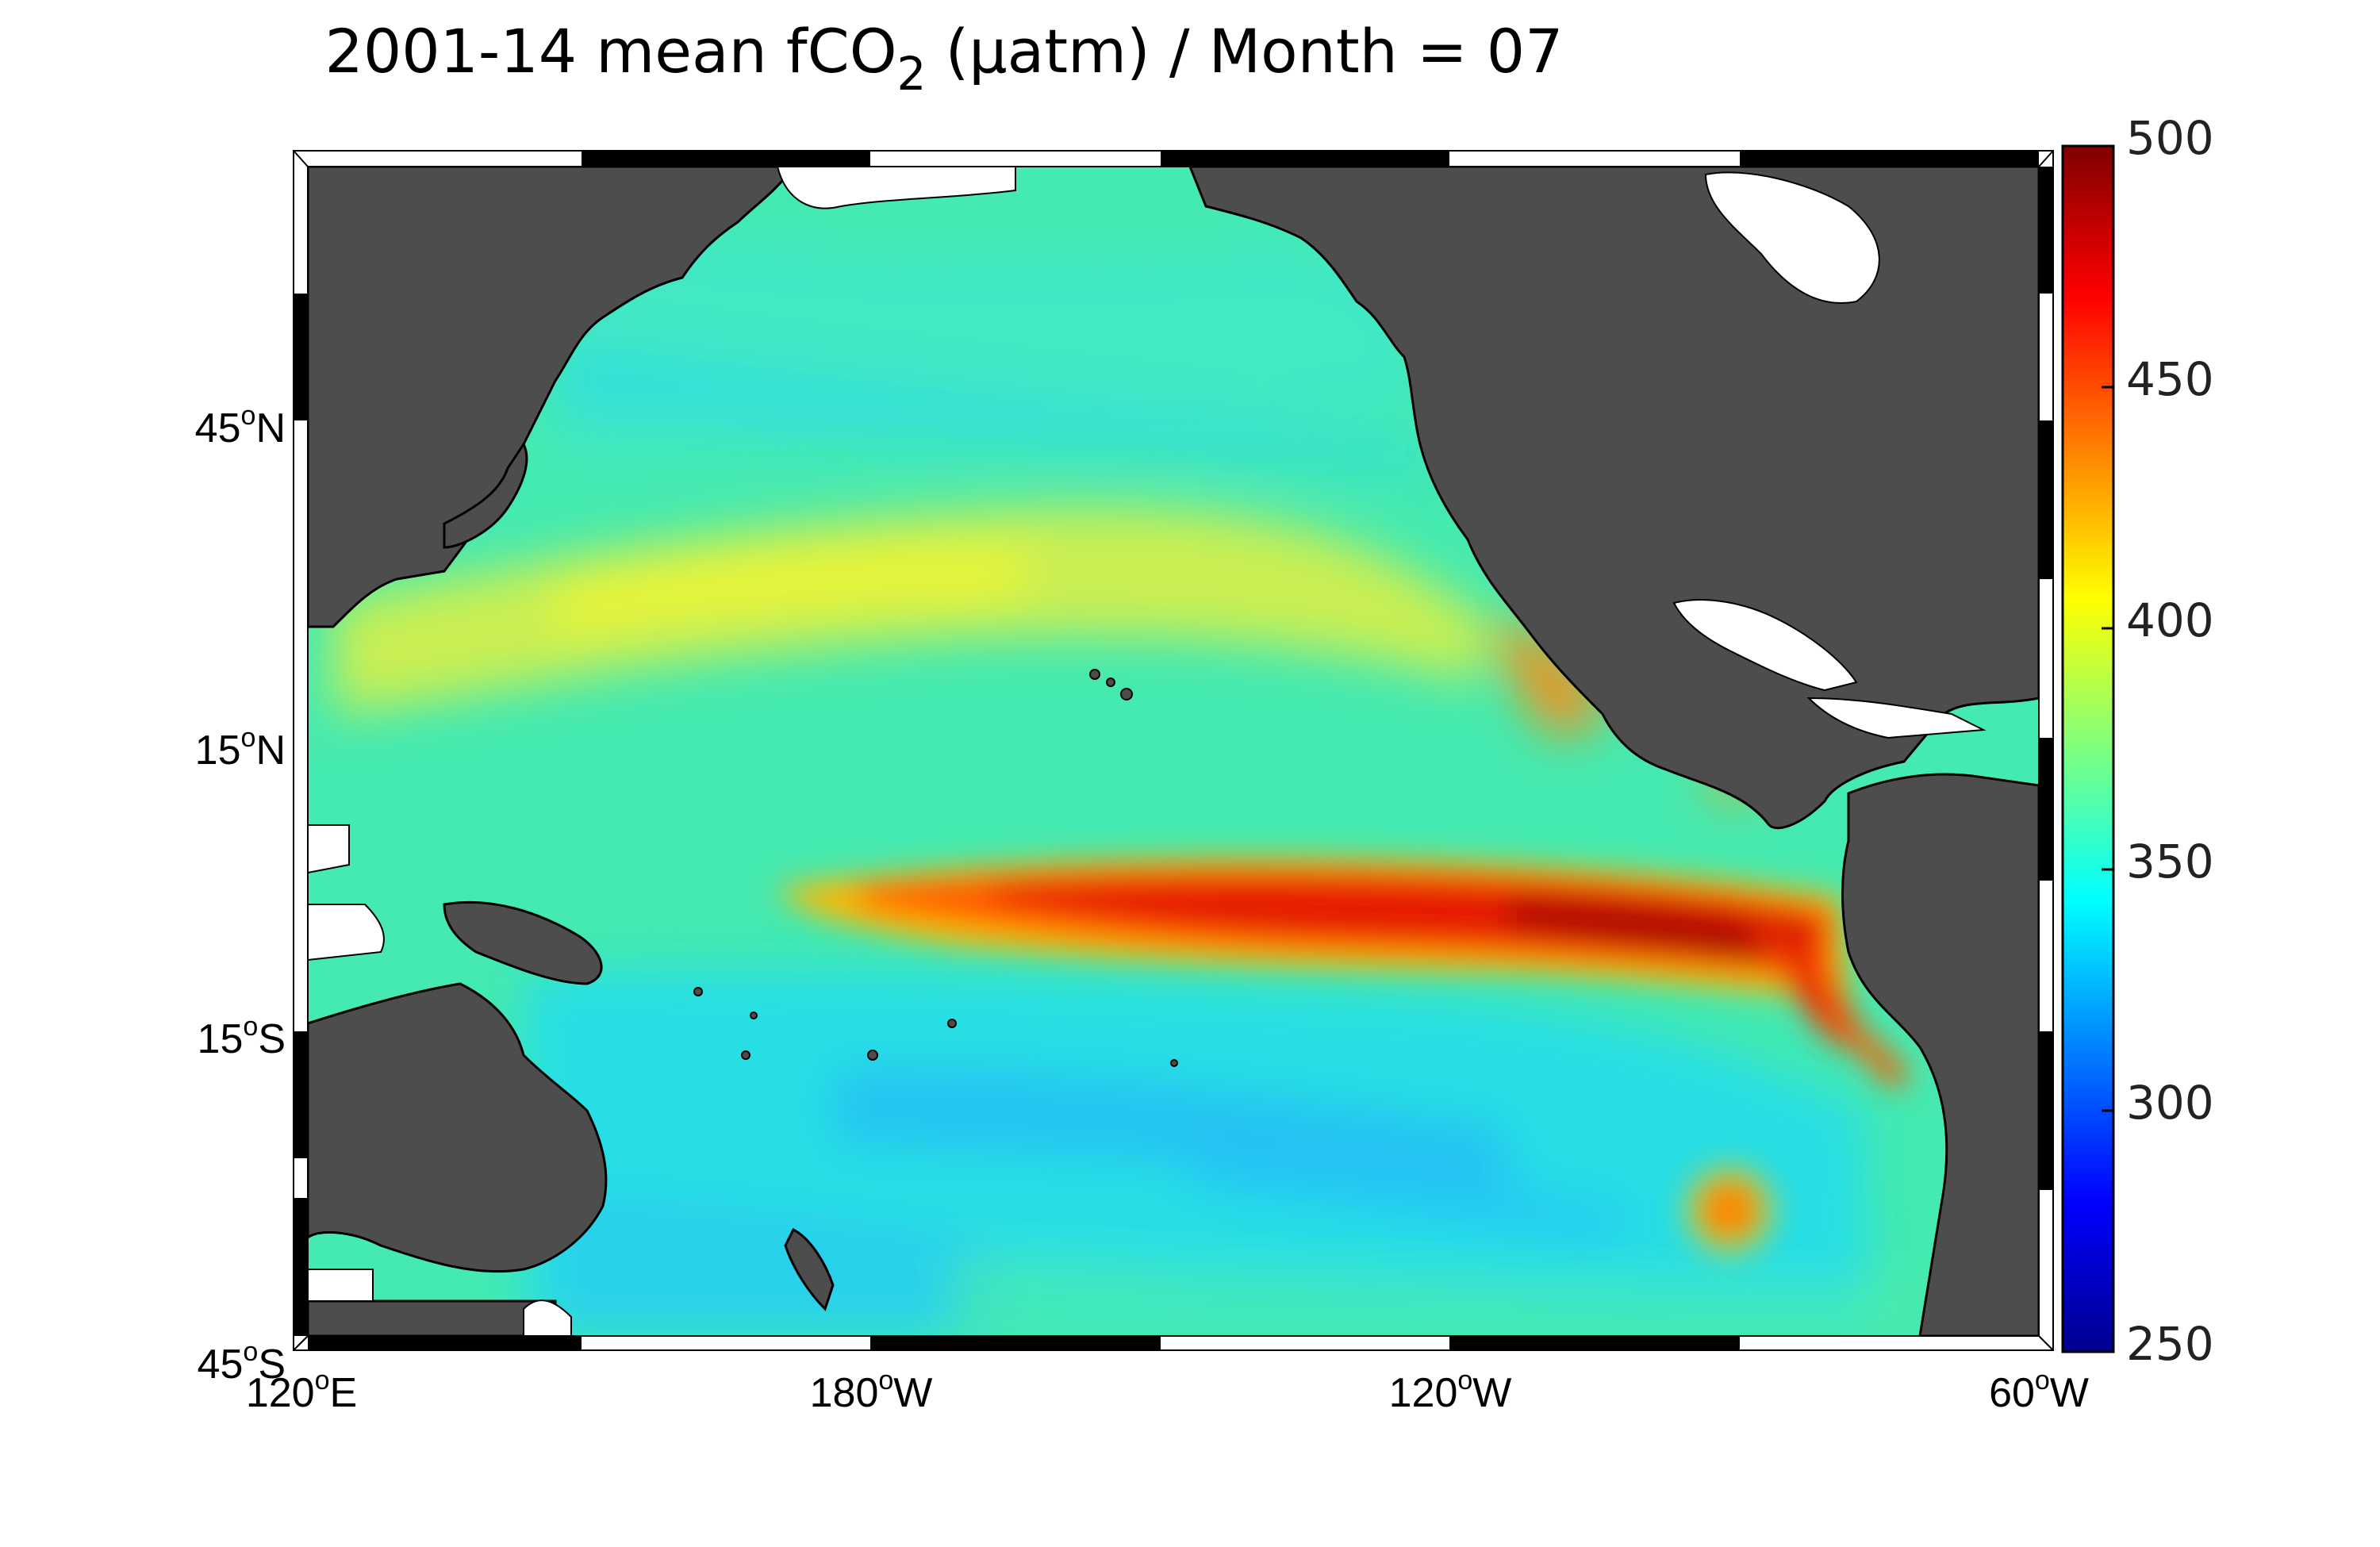 Image resolution: width=2380 pixels, height=1547 pixels. I want to click on colorbar-tick-400: 400, so click(2170, 620).